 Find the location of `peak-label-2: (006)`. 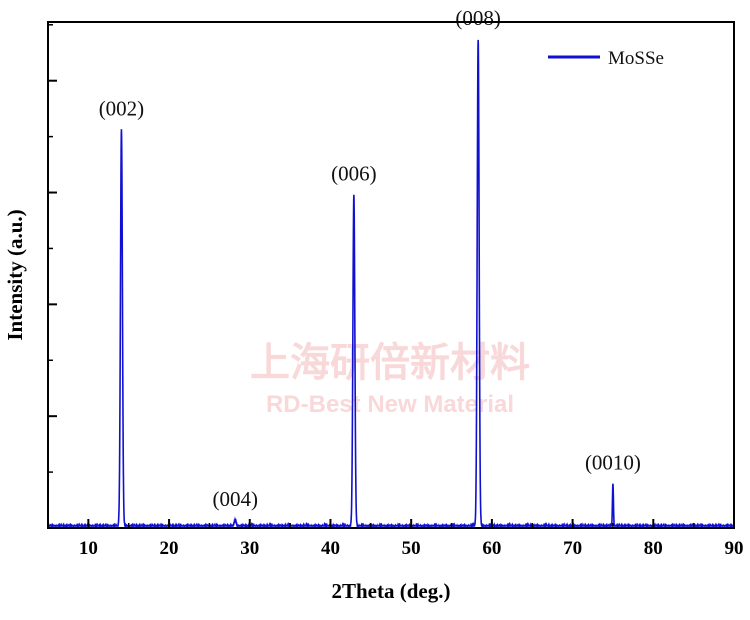

peak-label-2: (006) is located at coordinates (354, 174).